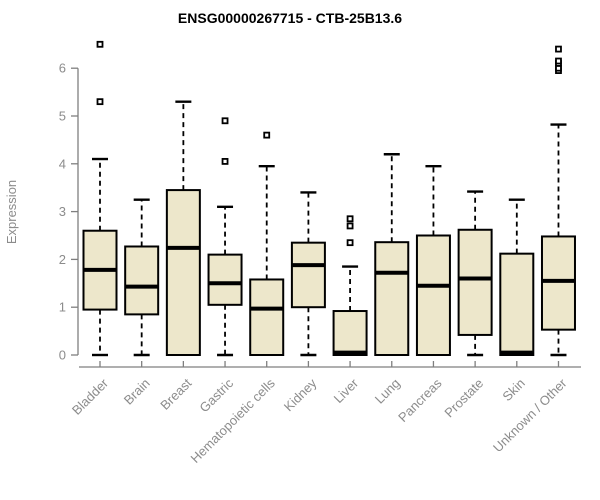 The image size is (600, 500). I want to click on box-pancreas, so click(433, 260).